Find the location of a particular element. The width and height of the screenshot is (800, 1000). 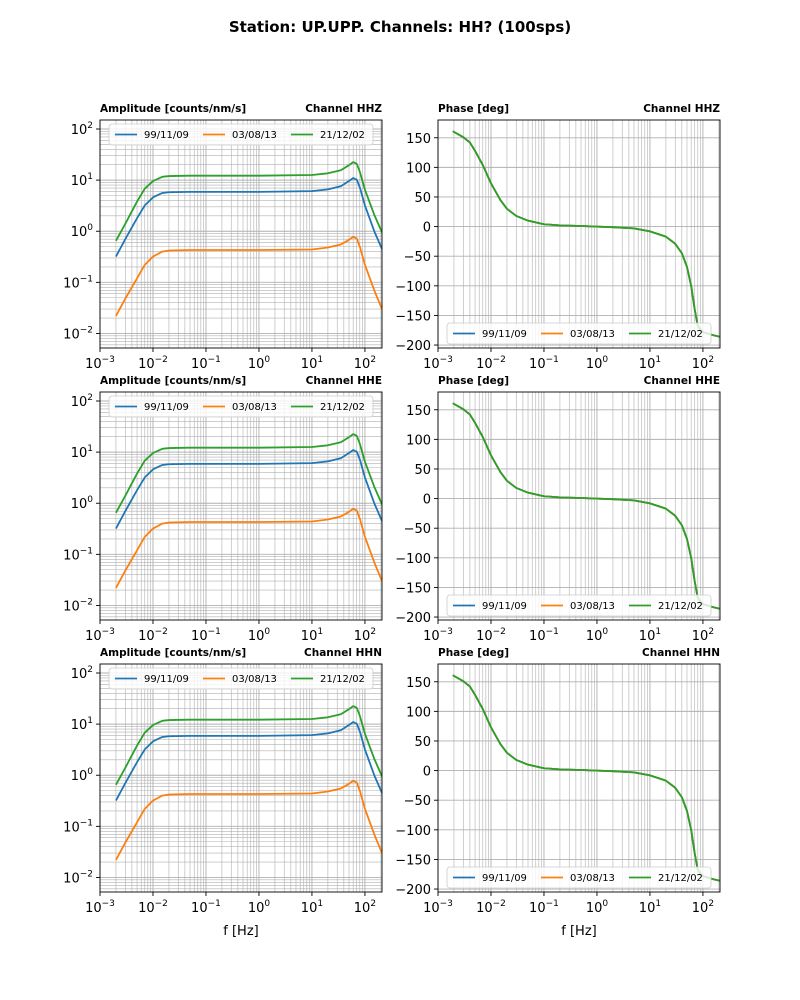

y-tick-exponent: 2 is located at coordinates (90, 398).